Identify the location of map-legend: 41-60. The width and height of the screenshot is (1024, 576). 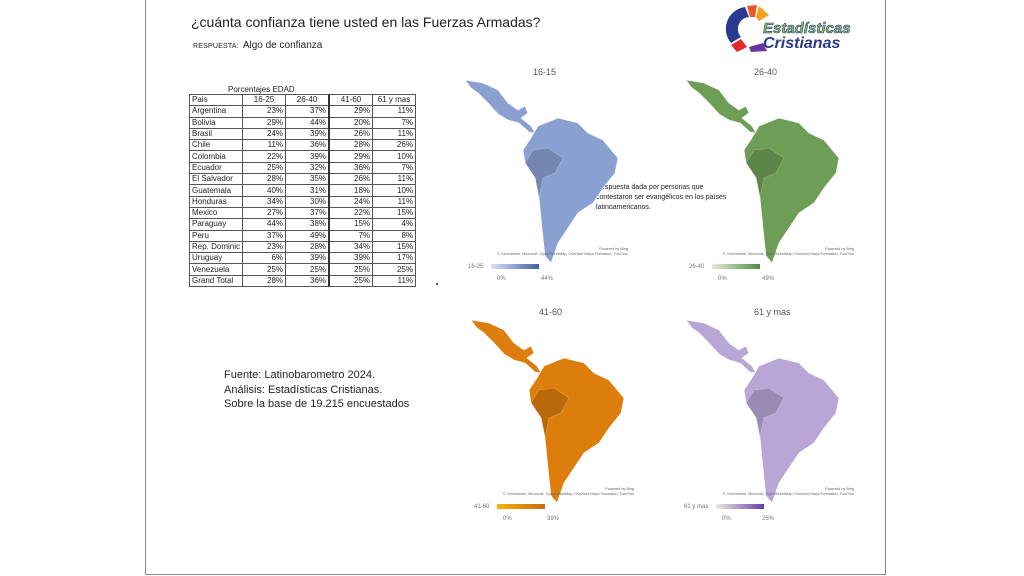
(510, 507).